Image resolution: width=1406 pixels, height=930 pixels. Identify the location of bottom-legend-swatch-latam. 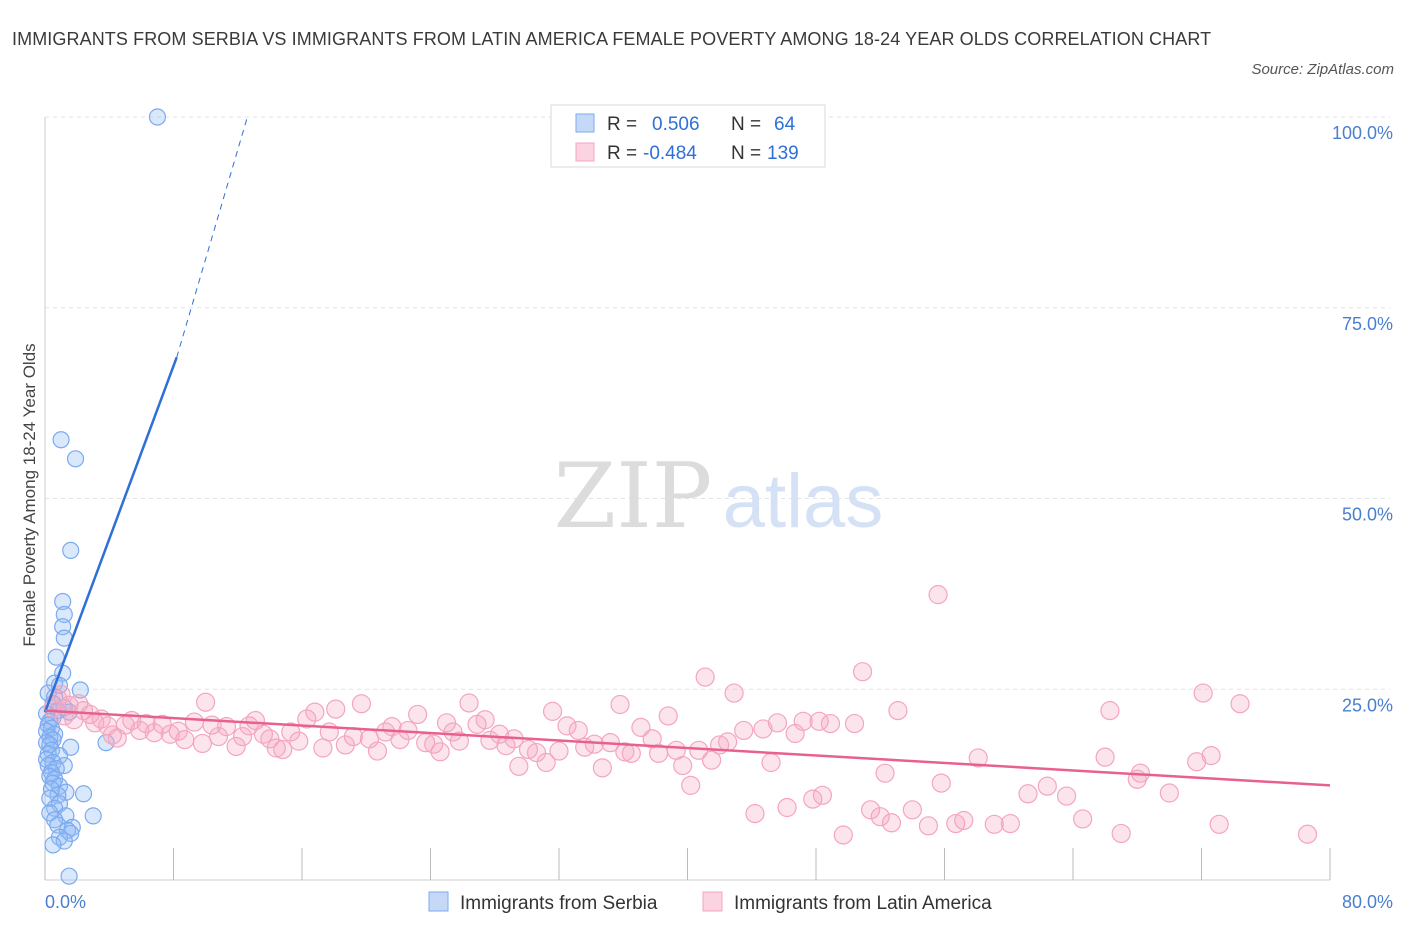
(712, 901).